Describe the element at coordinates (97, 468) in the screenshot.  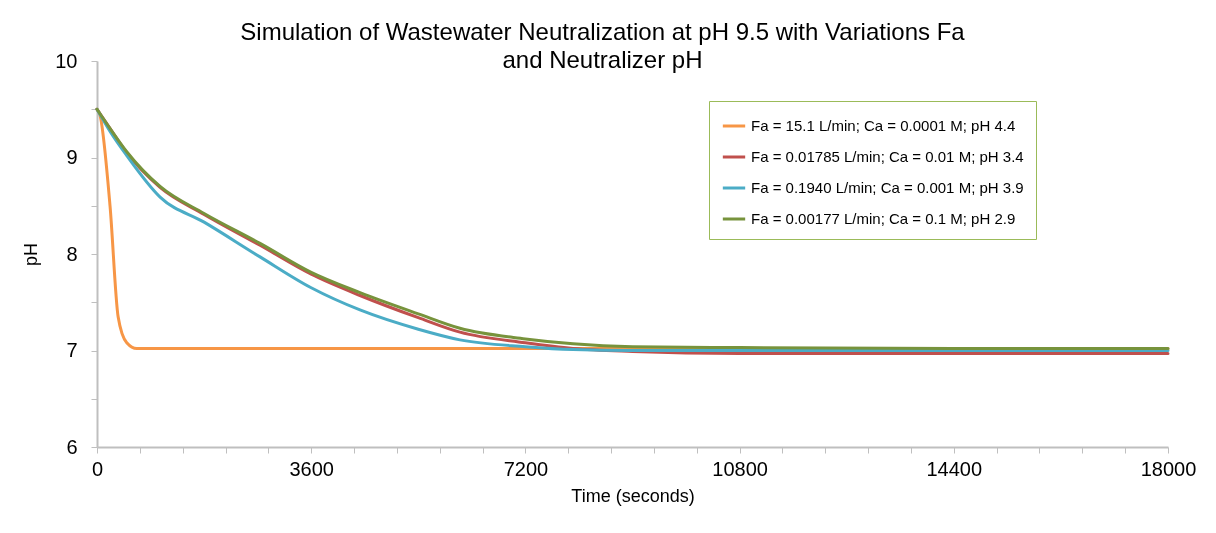
I see `x-tick-label: 0` at that location.